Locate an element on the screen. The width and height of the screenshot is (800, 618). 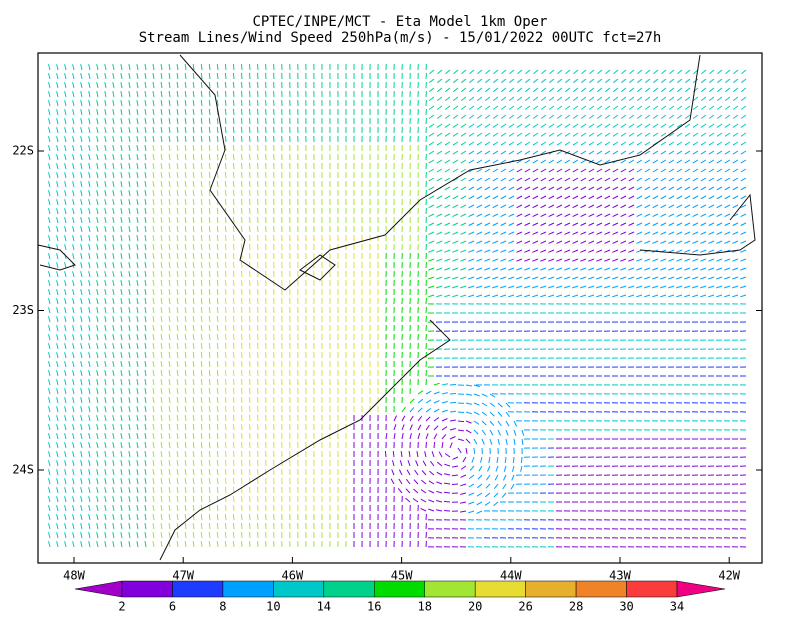
colorbar-label: 18 is located at coordinates (425, 607).